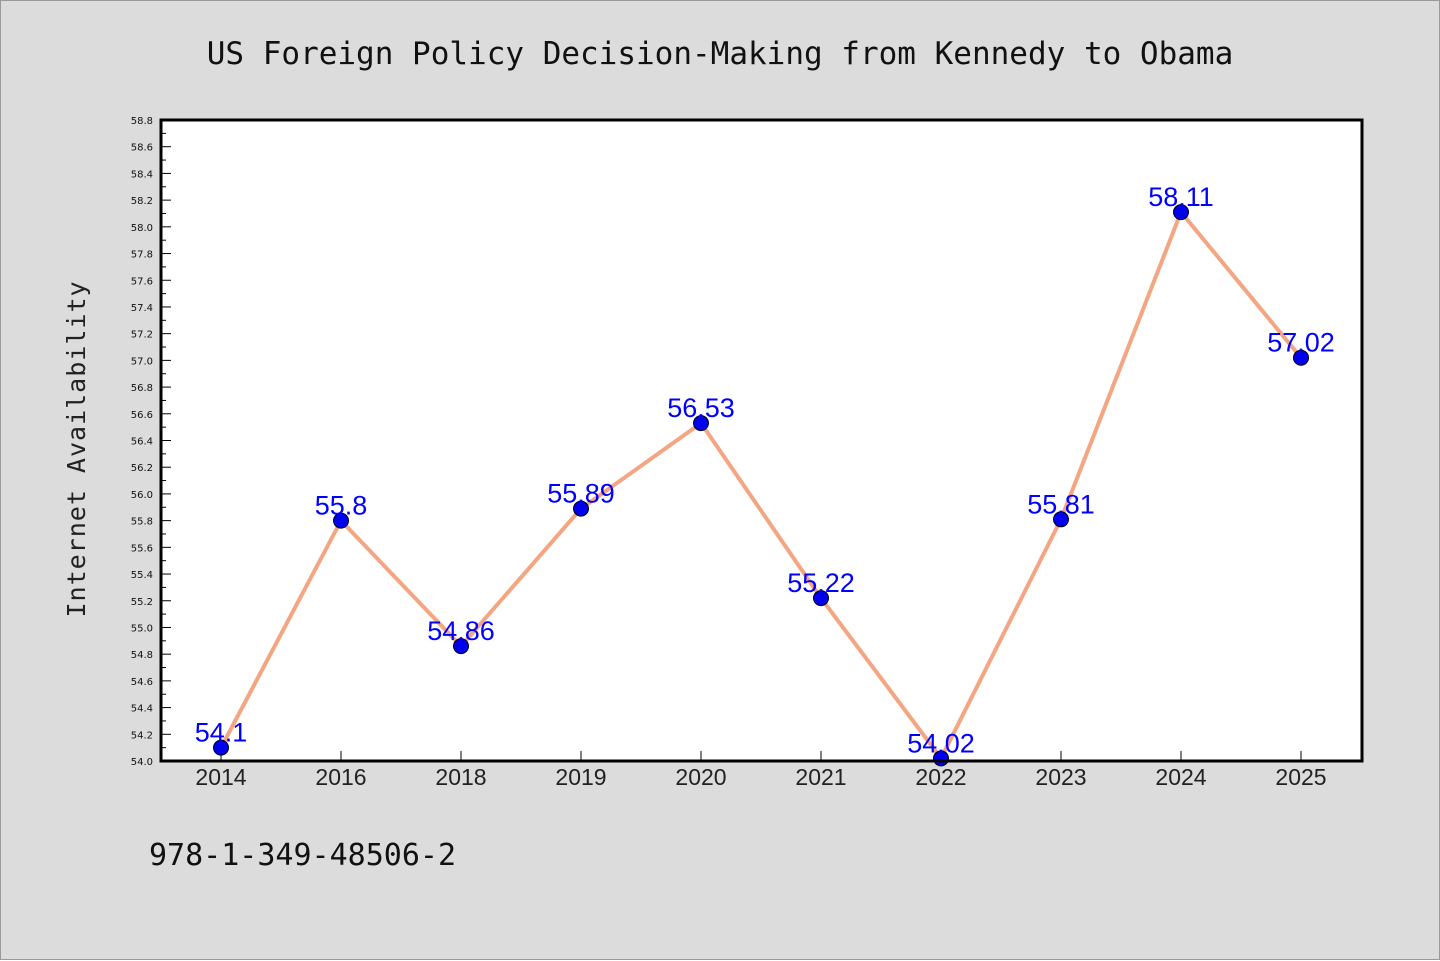 The width and height of the screenshot is (1440, 961). What do you see at coordinates (142, 655) in the screenshot?
I see `y-tick-label: 54.8` at bounding box center [142, 655].